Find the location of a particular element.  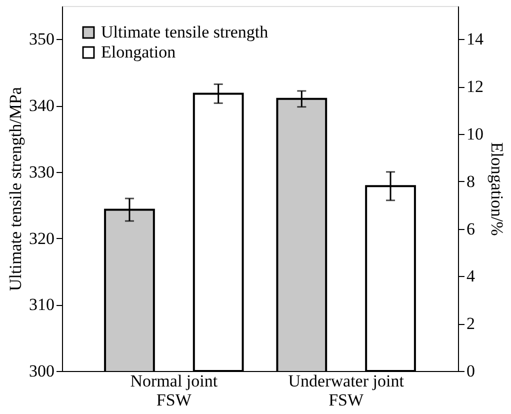

y2-tick-label: 12 is located at coordinates (475, 86).